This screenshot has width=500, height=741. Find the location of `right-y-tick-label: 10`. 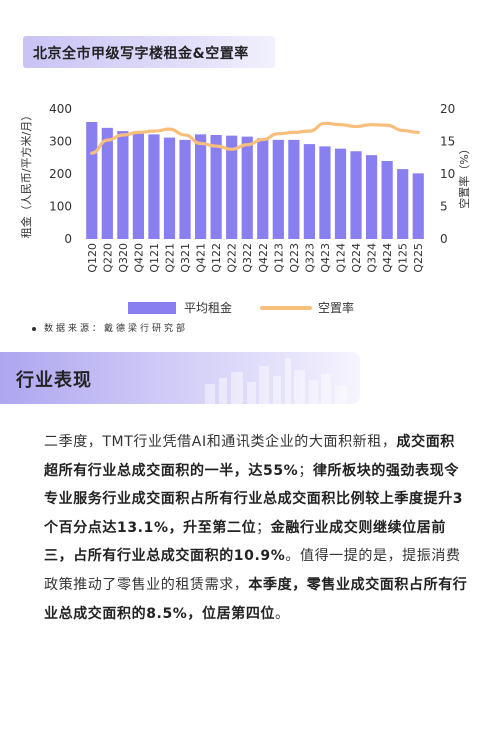

right-y-tick-label: 10 is located at coordinates (447, 174).